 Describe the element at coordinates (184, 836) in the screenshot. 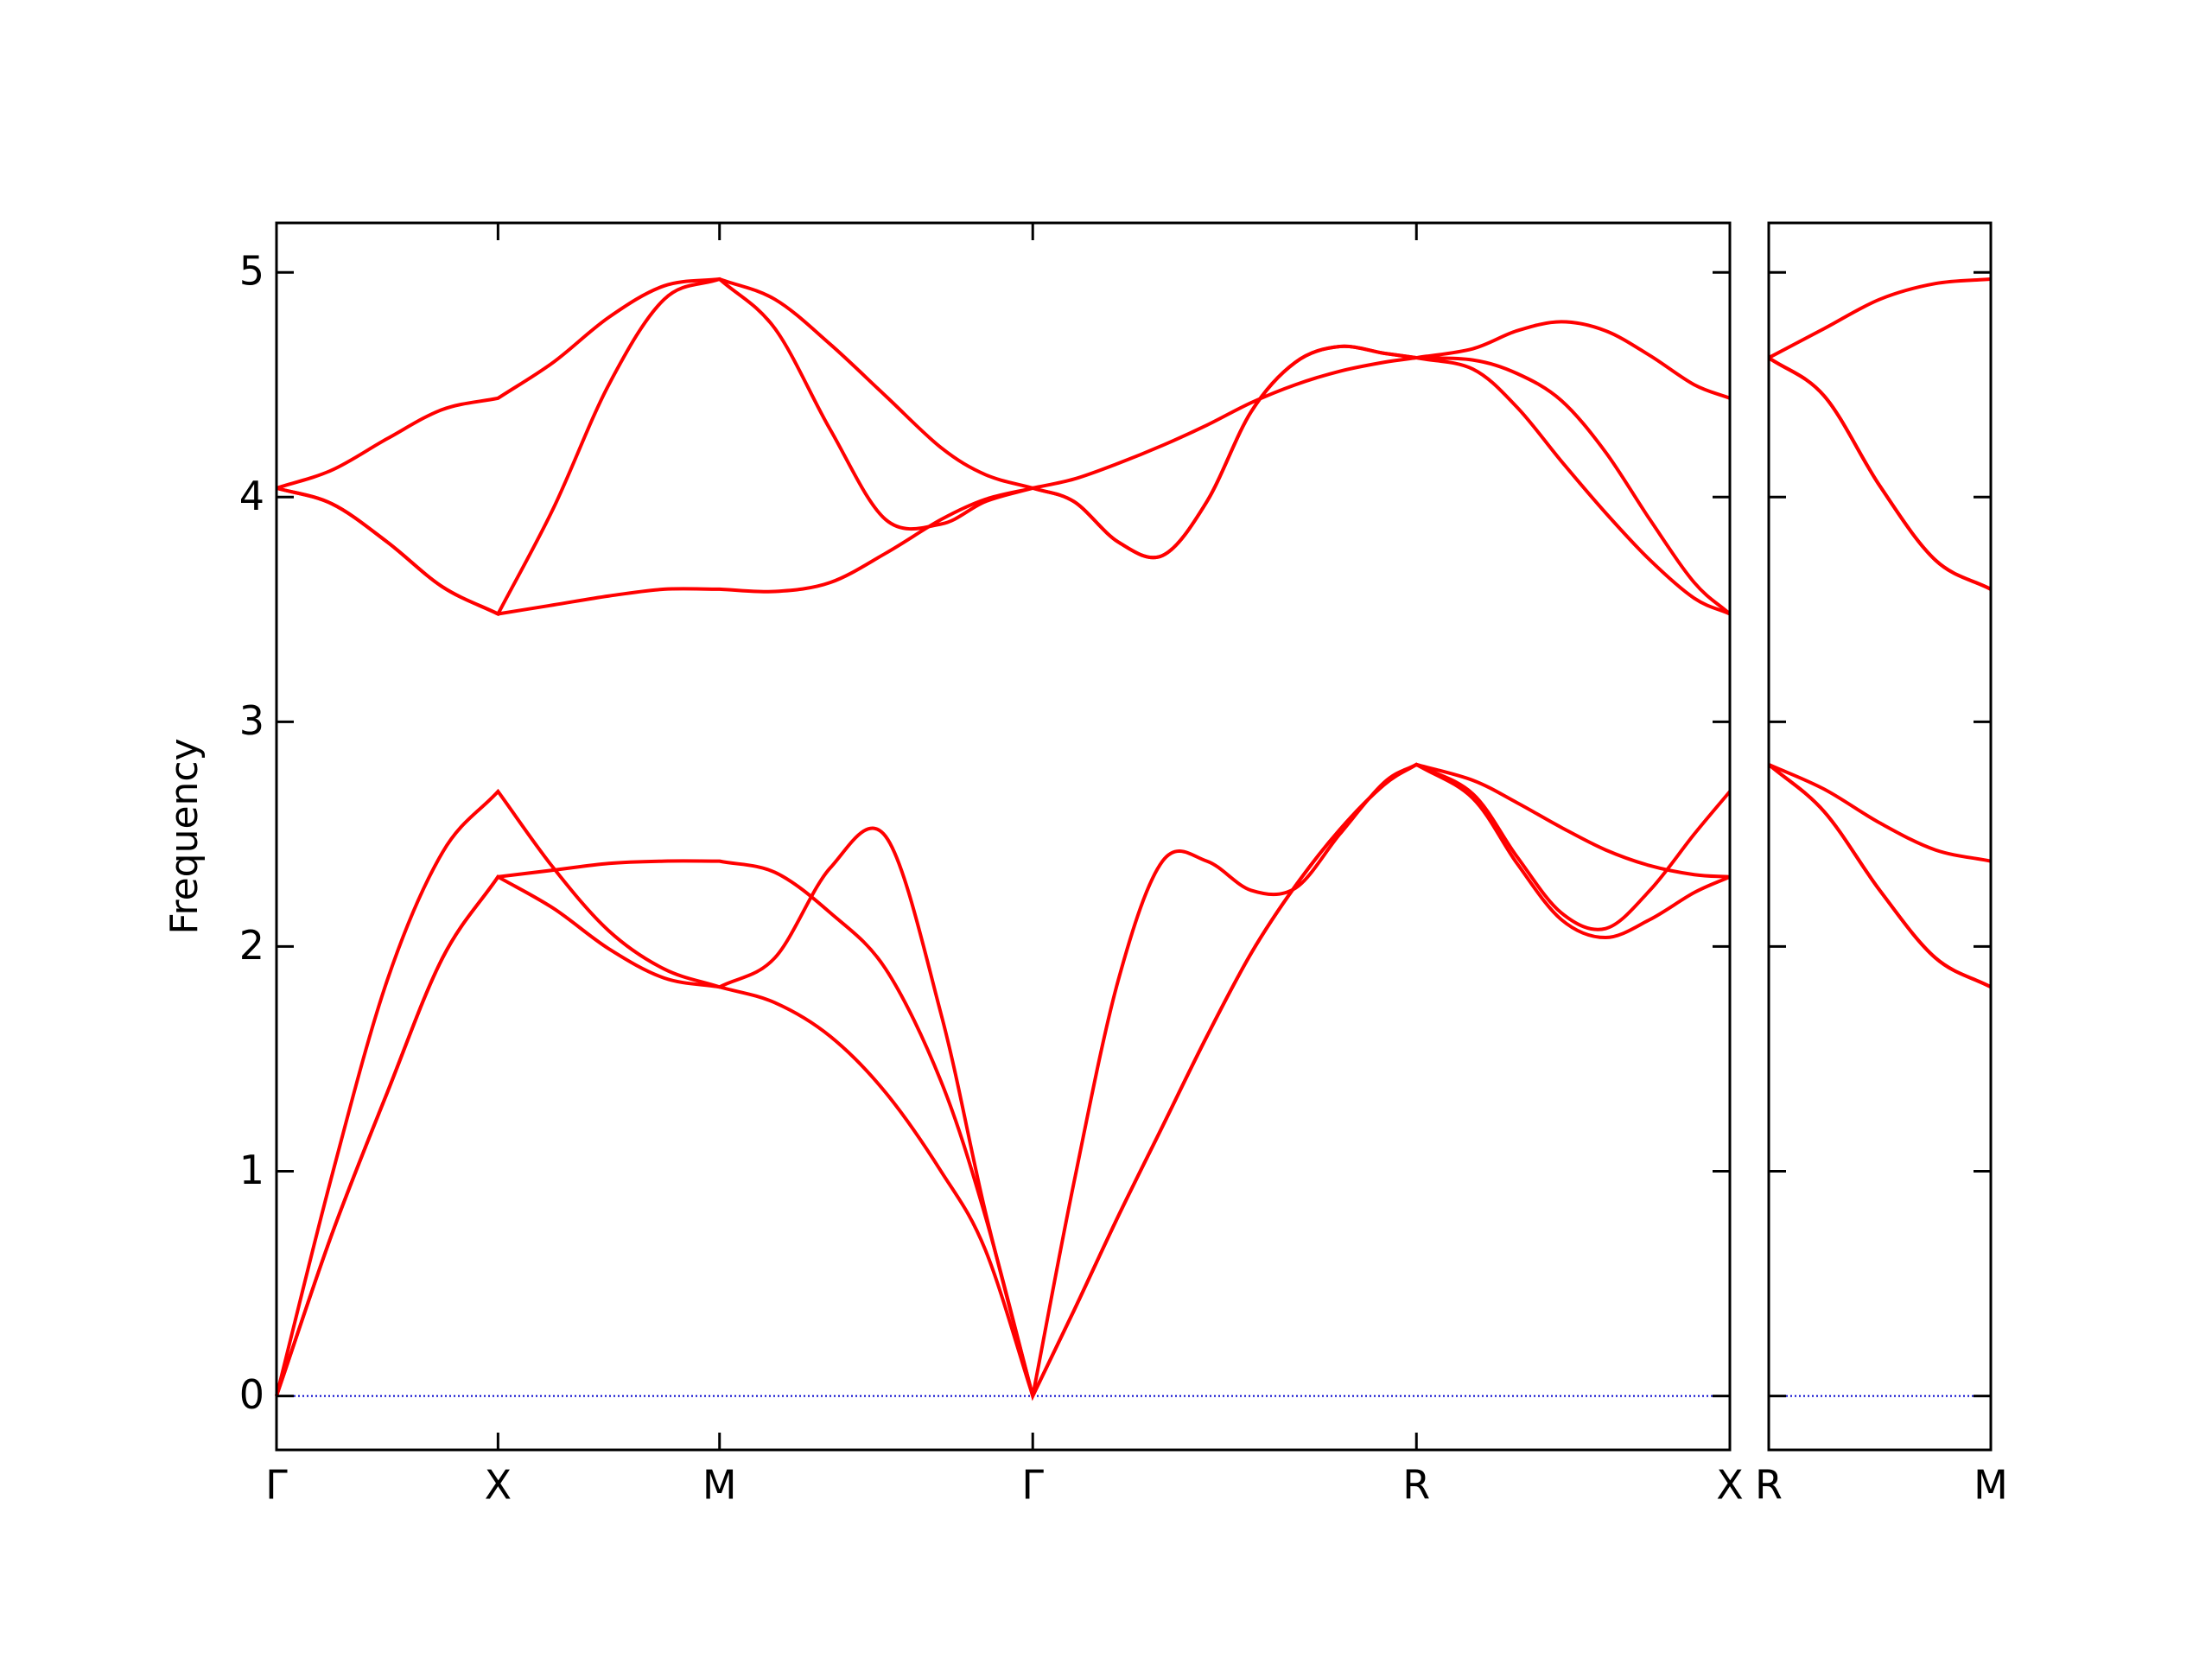

I see `y-axis-label: Frequency` at that location.